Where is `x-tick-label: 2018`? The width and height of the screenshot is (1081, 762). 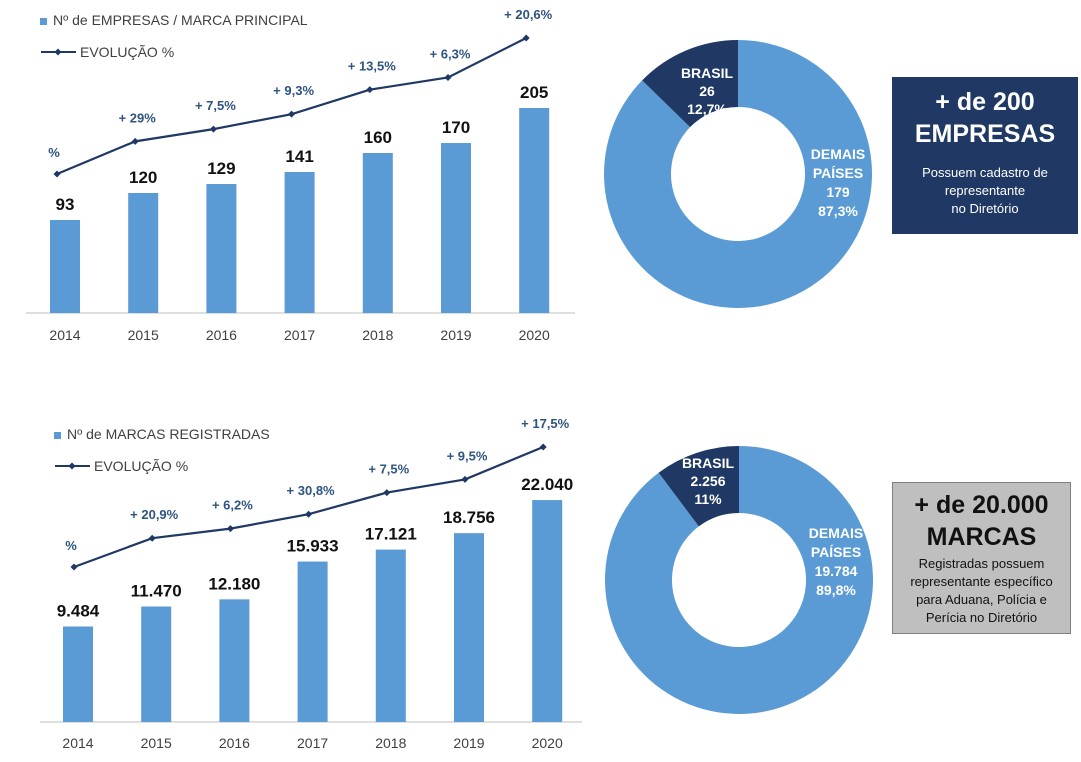
x-tick-label: 2018 is located at coordinates (390, 743).